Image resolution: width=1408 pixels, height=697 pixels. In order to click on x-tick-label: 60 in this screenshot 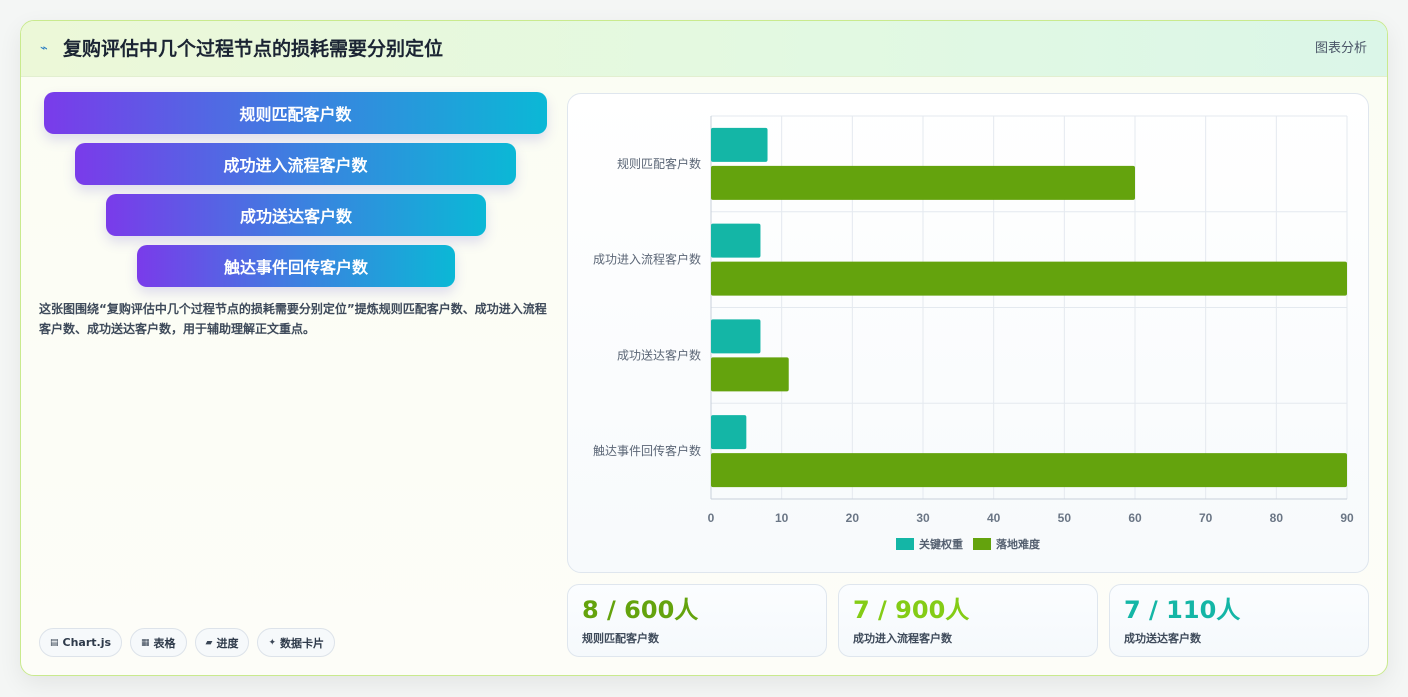, I will do `click(1135, 517)`.